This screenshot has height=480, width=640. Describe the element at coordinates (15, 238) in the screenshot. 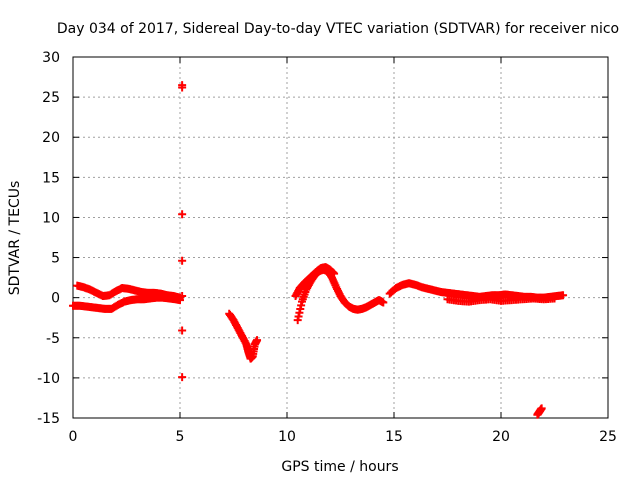

I see `y-axis-label: SDTVAR / TECUs` at that location.